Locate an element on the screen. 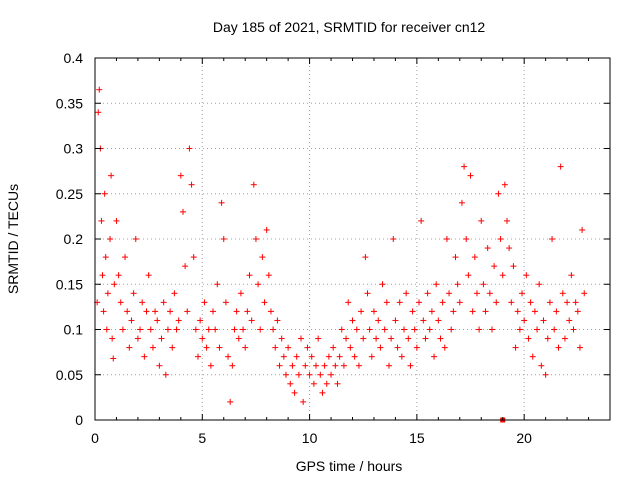 Image resolution: width=640 pixels, height=480 pixels. y-tick-label: 0.05 is located at coordinates (69, 375).